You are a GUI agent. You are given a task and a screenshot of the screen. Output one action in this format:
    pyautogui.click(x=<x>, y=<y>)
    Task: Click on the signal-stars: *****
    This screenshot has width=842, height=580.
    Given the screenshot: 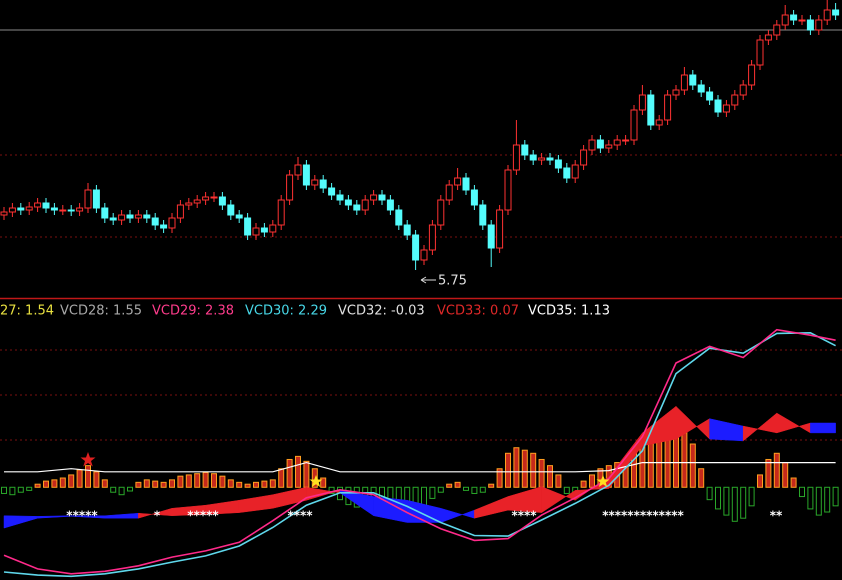 What is the action you would take?
    pyautogui.click(x=203, y=516)
    